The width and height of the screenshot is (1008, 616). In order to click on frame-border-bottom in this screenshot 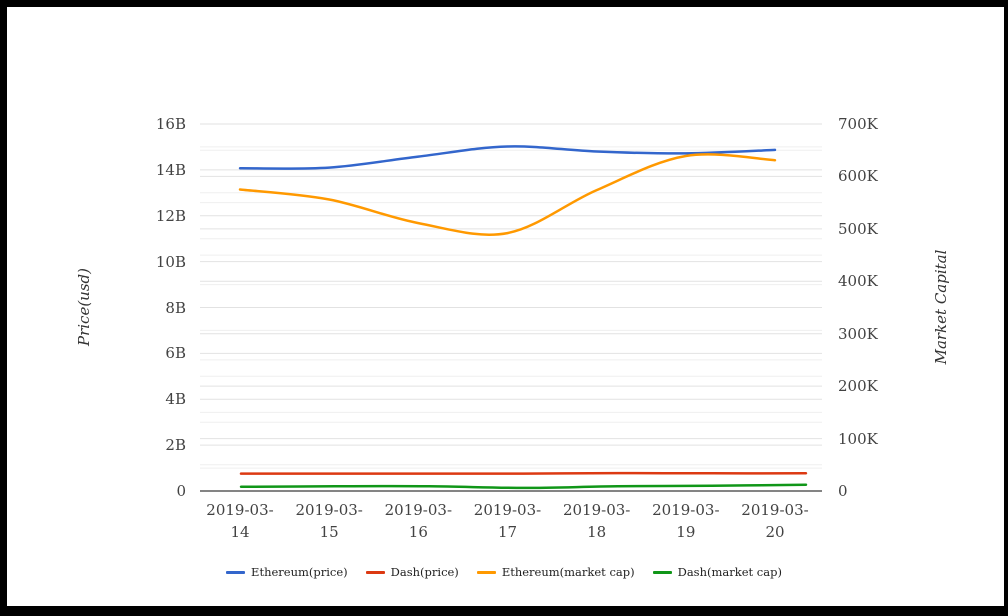, I will do `click(504, 611)`.